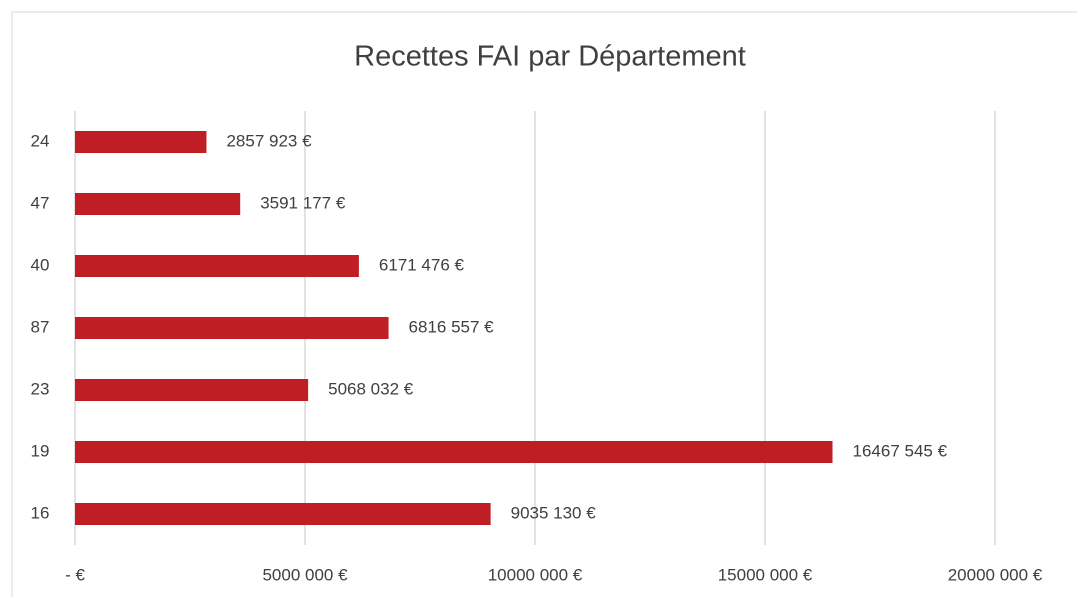  What do you see at coordinates (40, 140) in the screenshot?
I see `y-tick-label: 24` at bounding box center [40, 140].